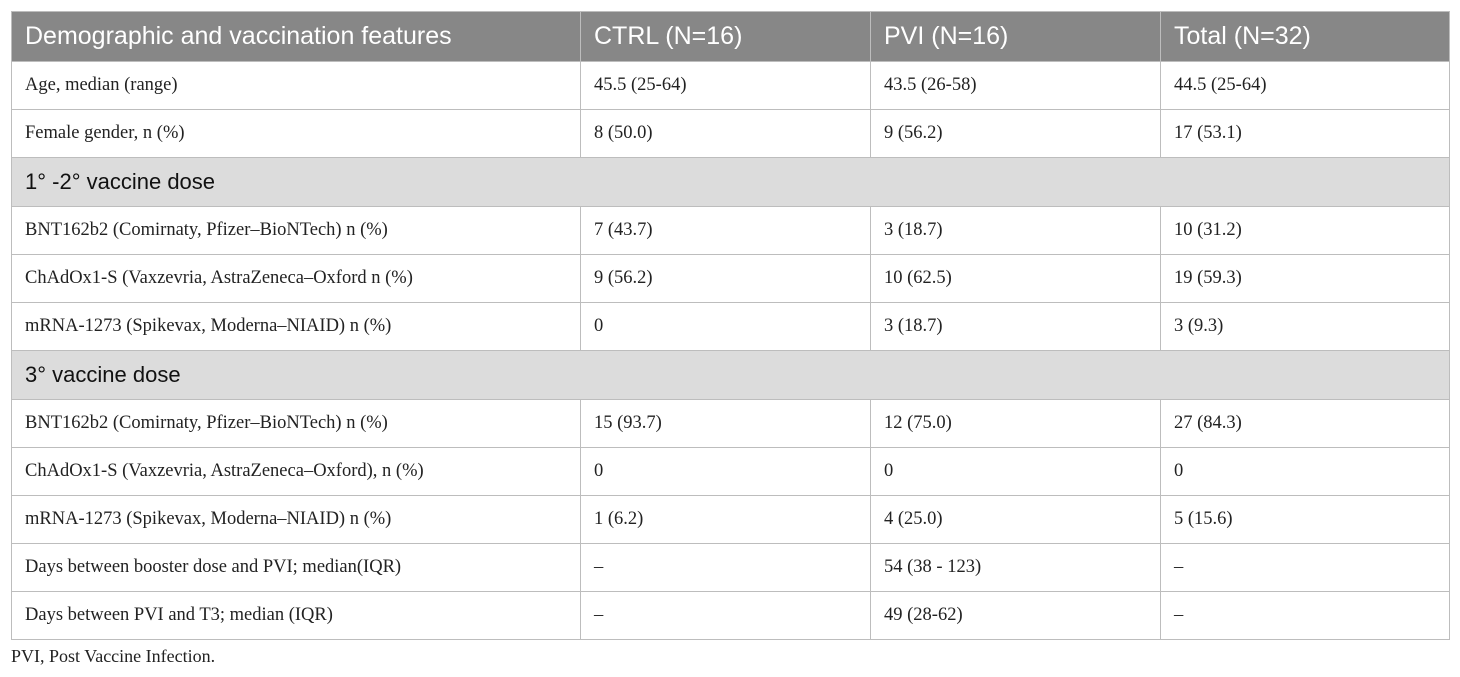 This screenshot has width=1460, height=677. I want to click on pvi-cell: 4 (25.0), so click(1015, 519).